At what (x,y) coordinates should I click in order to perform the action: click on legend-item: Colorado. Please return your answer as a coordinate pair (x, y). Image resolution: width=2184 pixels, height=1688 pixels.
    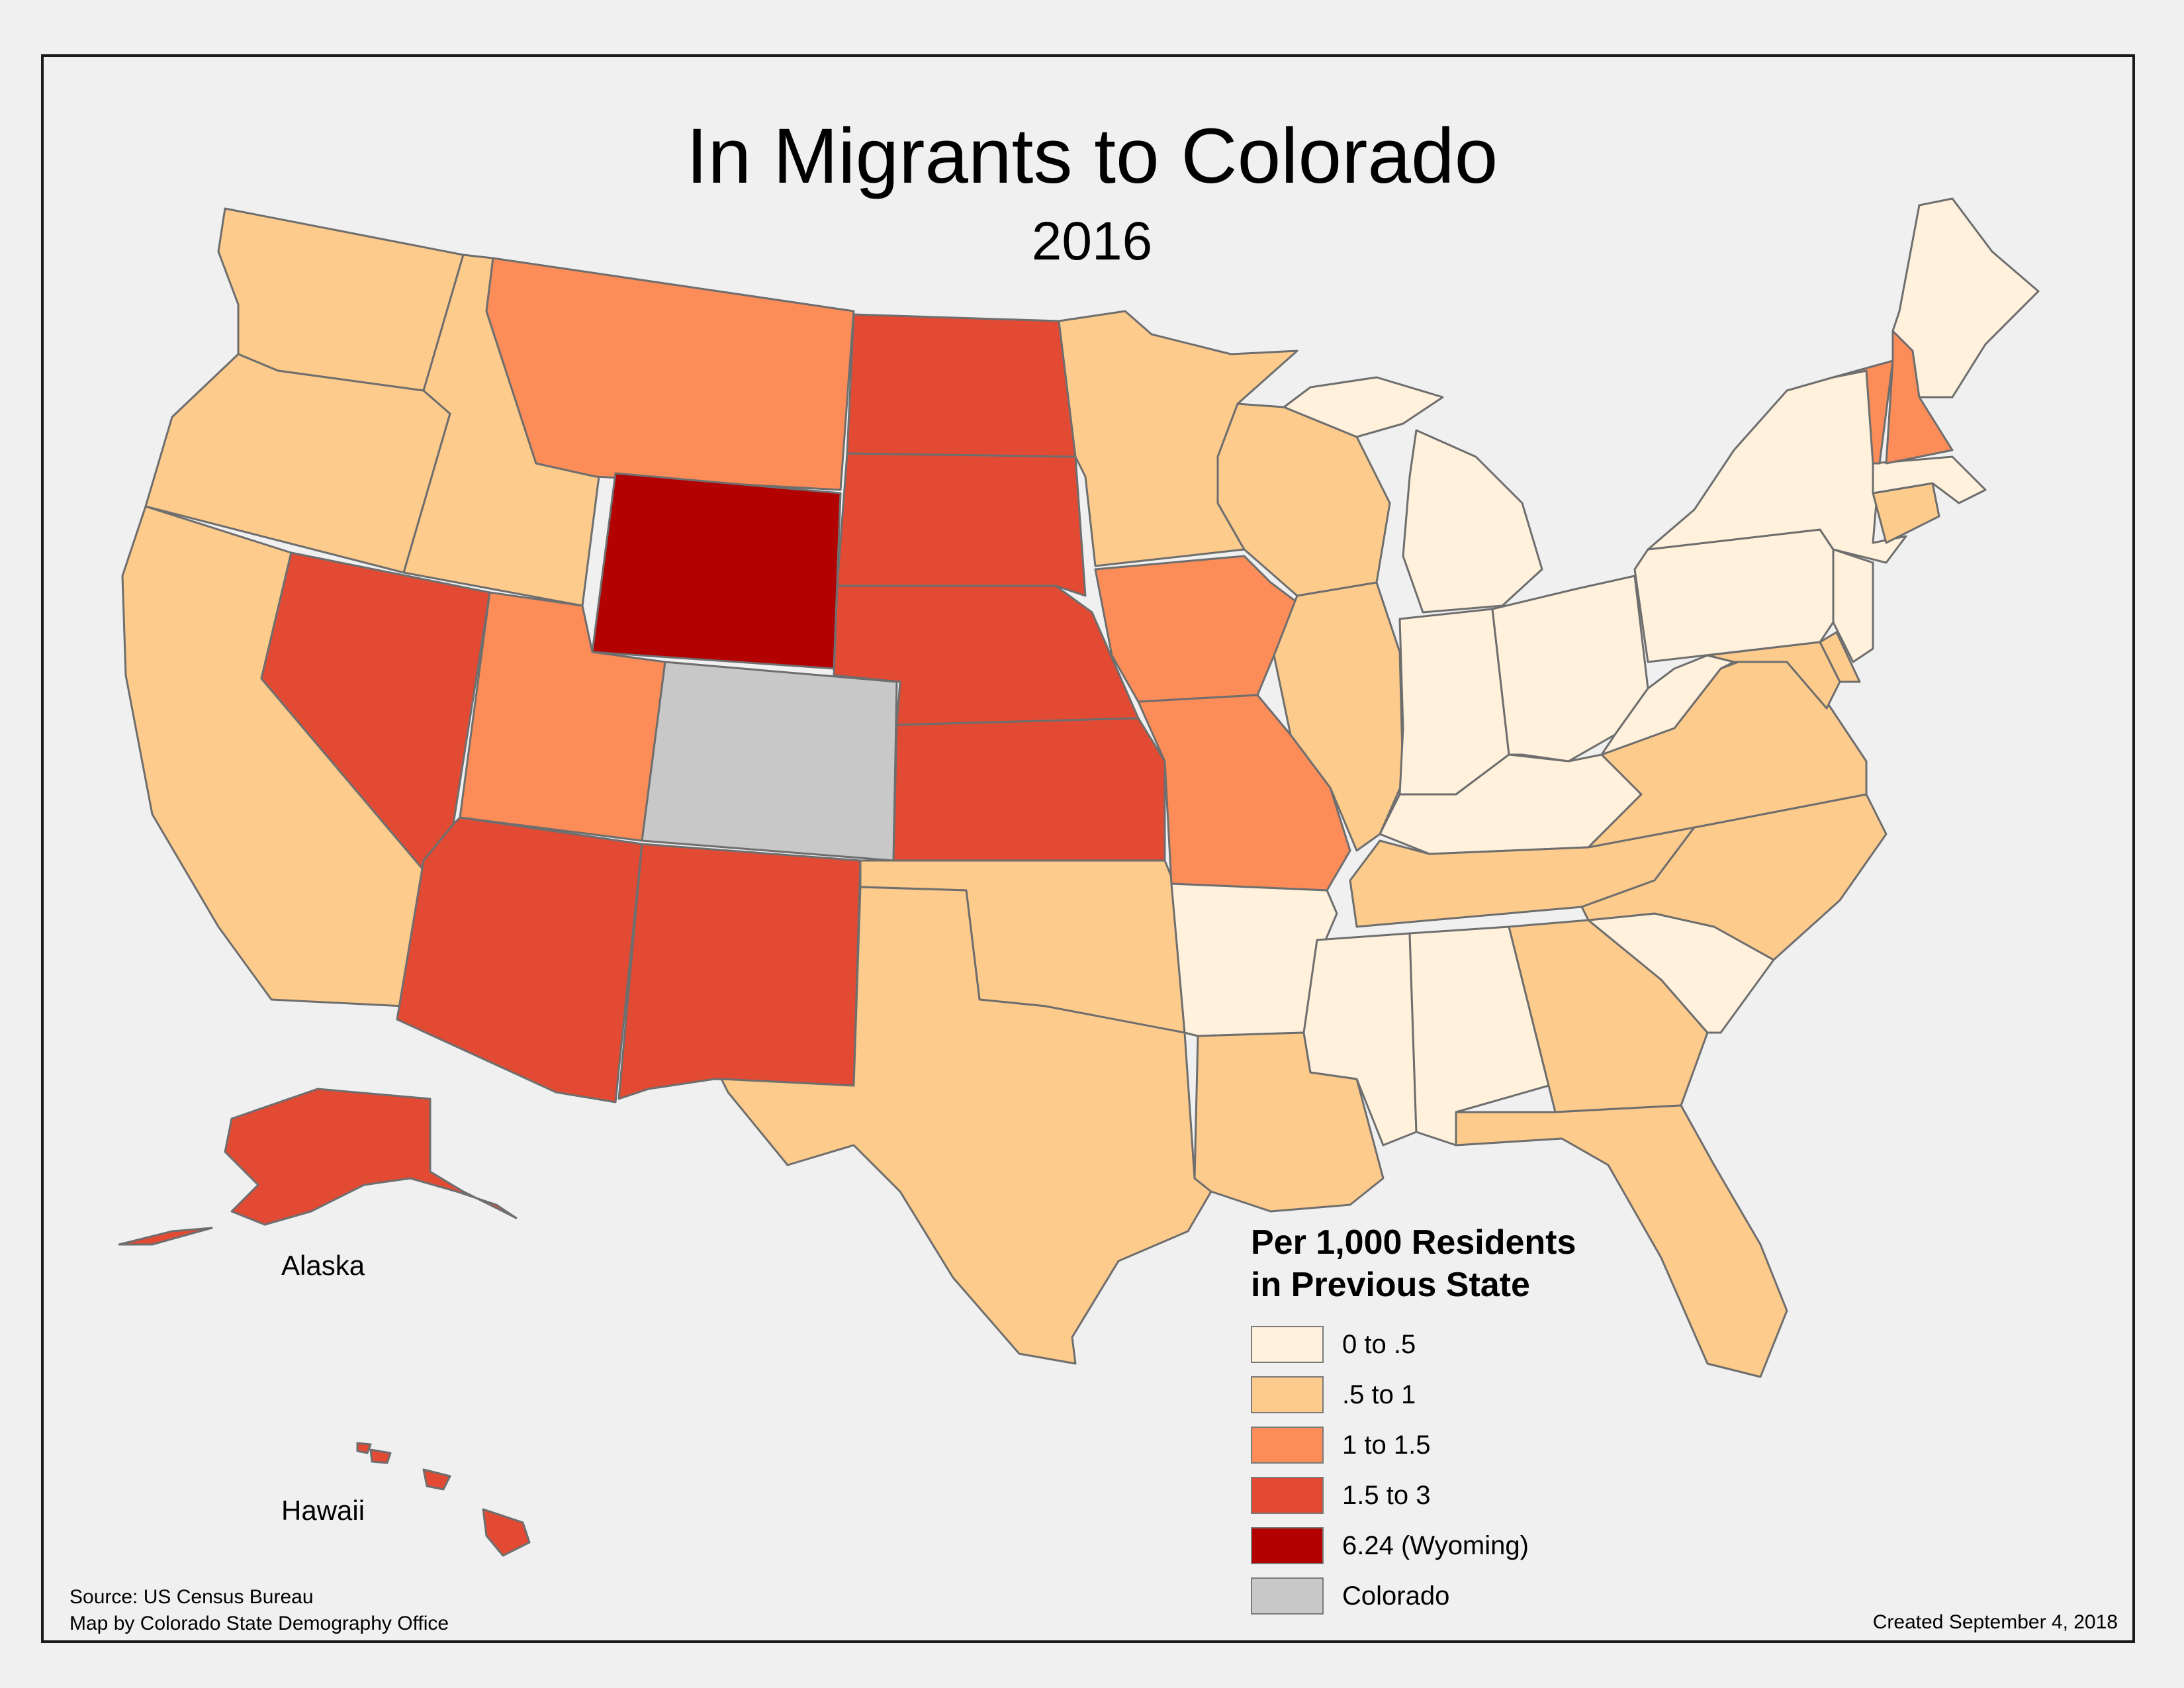
    Looking at the image, I should click on (1482, 1596).